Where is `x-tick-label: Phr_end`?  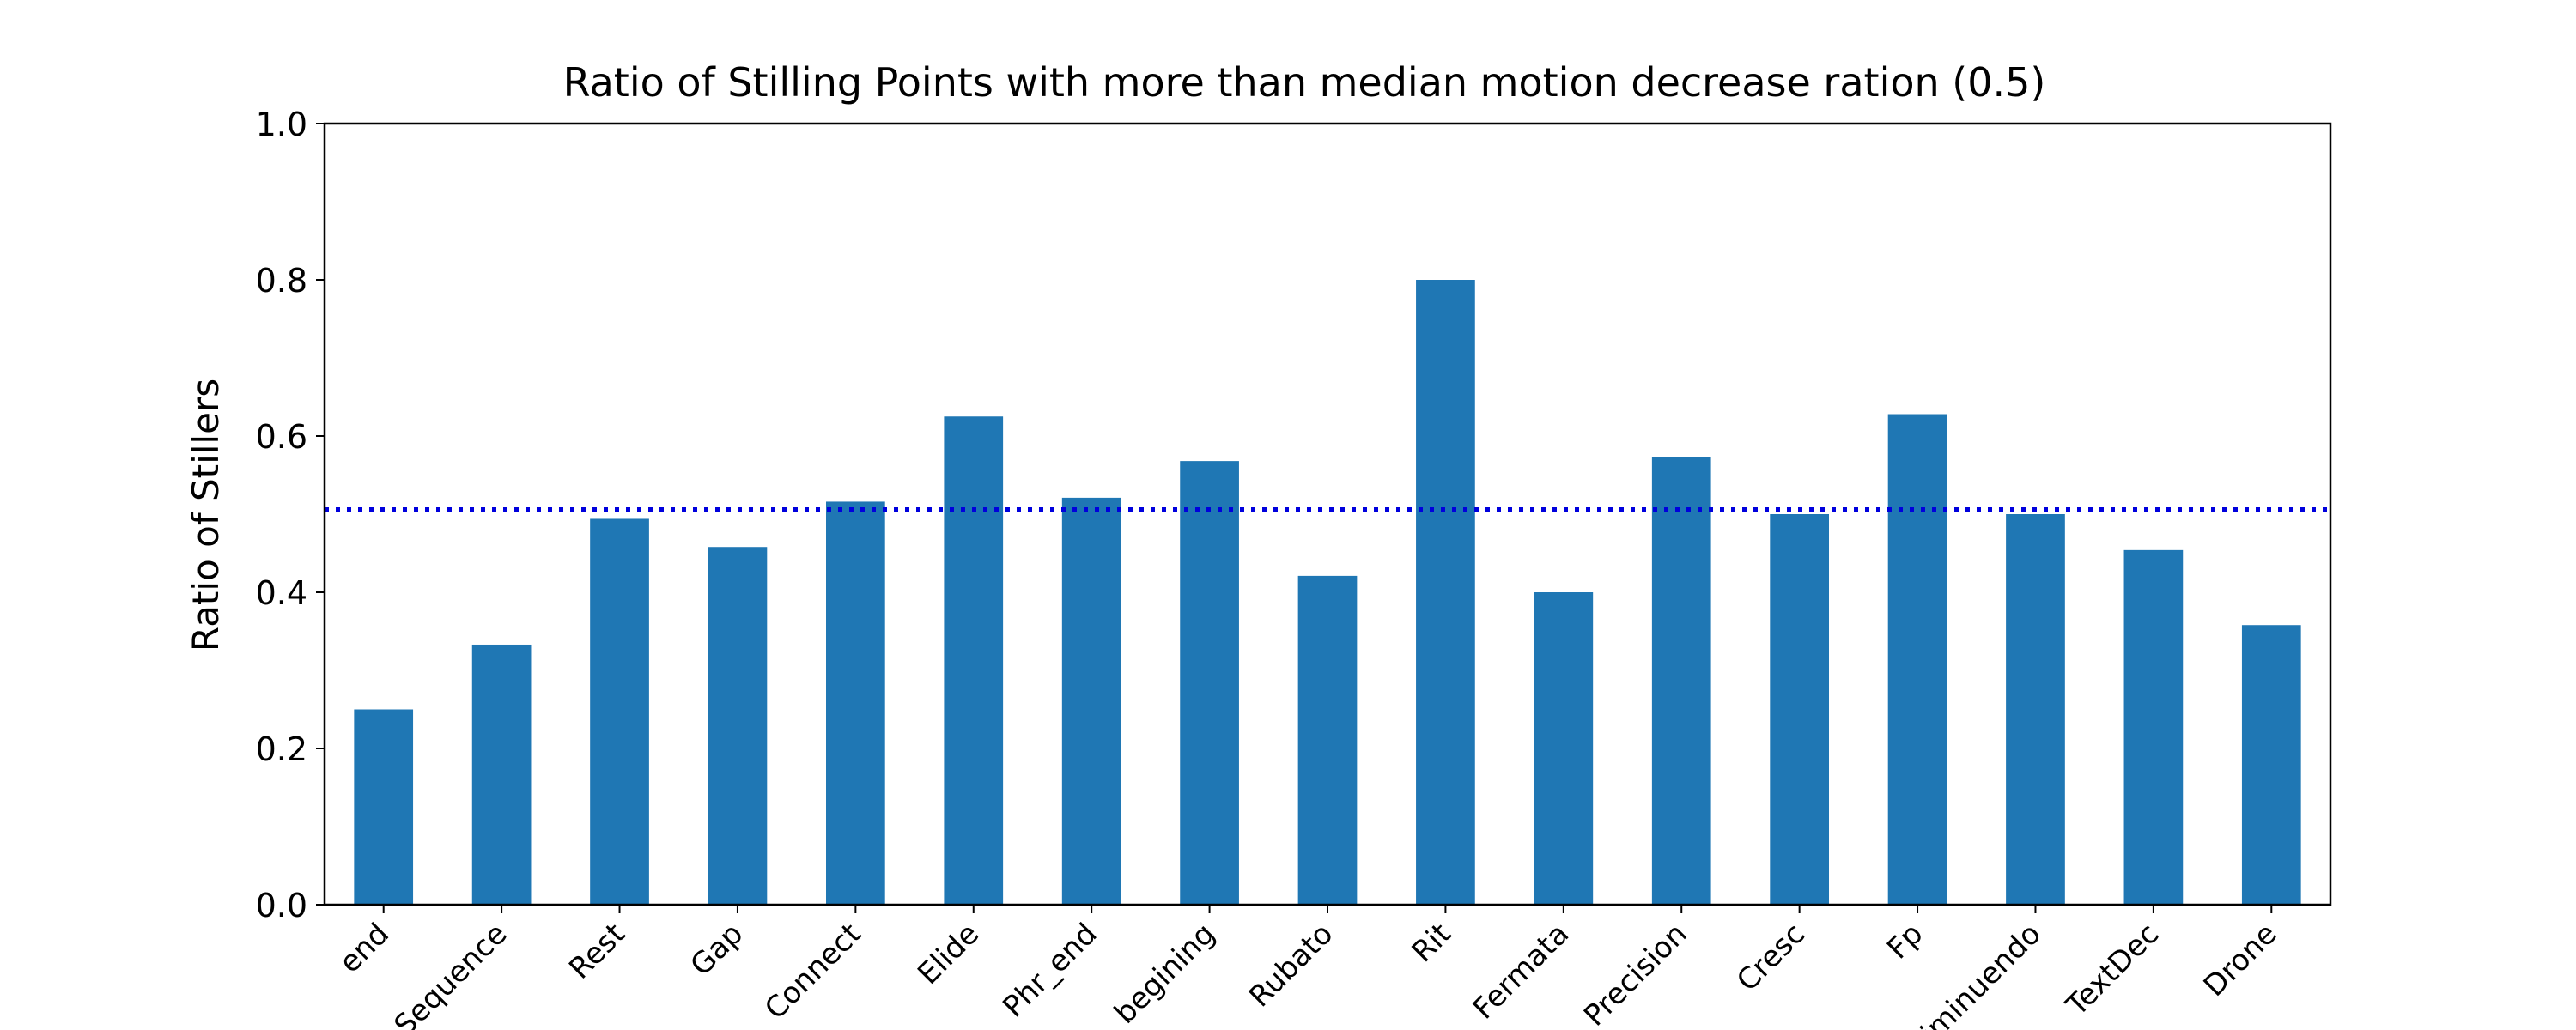 x-tick-label: Phr_end is located at coordinates (1049, 970).